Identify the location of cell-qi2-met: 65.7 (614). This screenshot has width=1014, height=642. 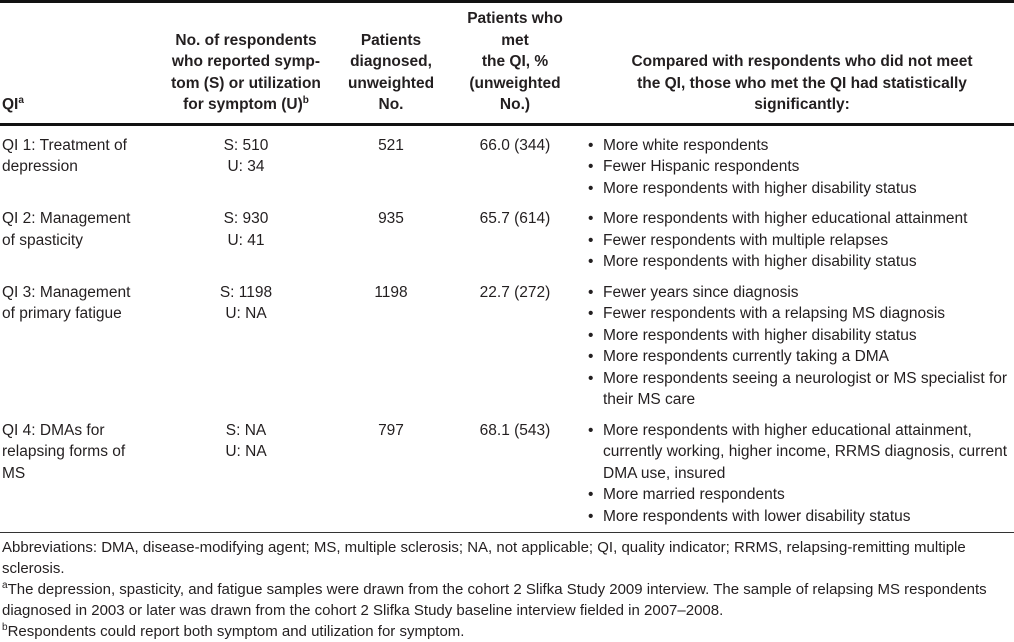
(515, 218).